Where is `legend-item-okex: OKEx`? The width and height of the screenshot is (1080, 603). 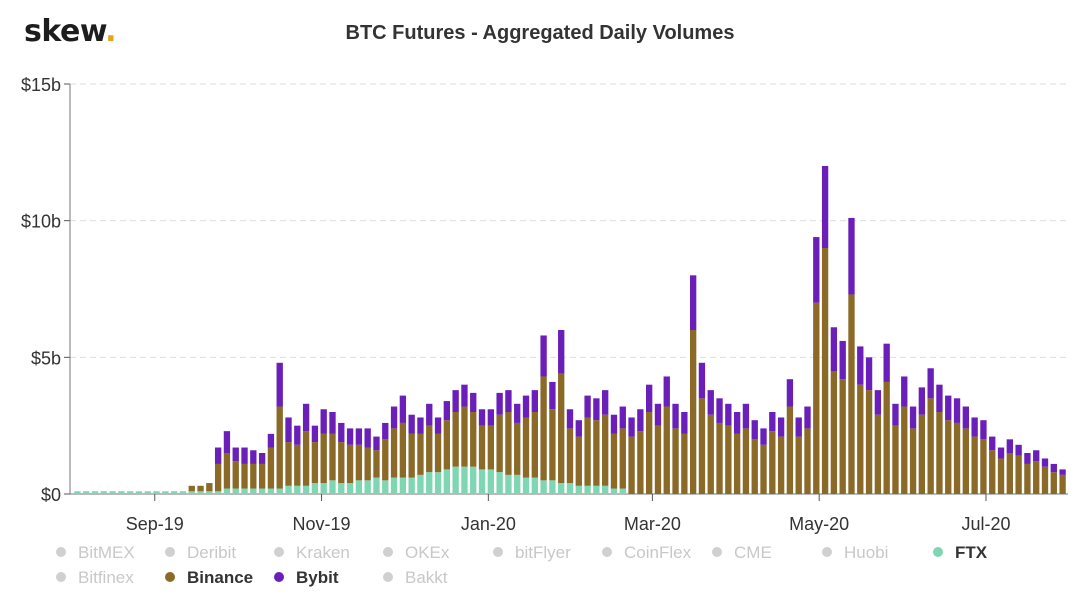
legend-item-okex: OKEx is located at coordinates (416, 553).